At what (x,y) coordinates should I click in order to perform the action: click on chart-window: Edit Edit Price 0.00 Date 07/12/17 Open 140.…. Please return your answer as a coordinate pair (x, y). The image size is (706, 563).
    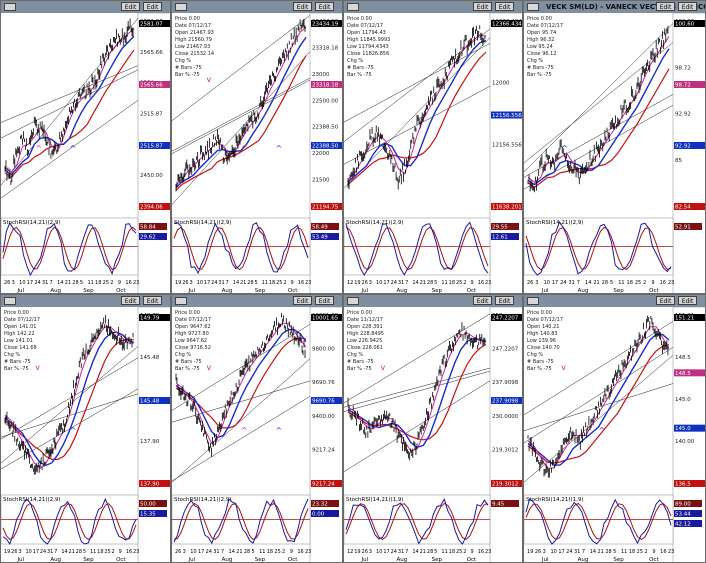
    Looking at the image, I should click on (614, 428).